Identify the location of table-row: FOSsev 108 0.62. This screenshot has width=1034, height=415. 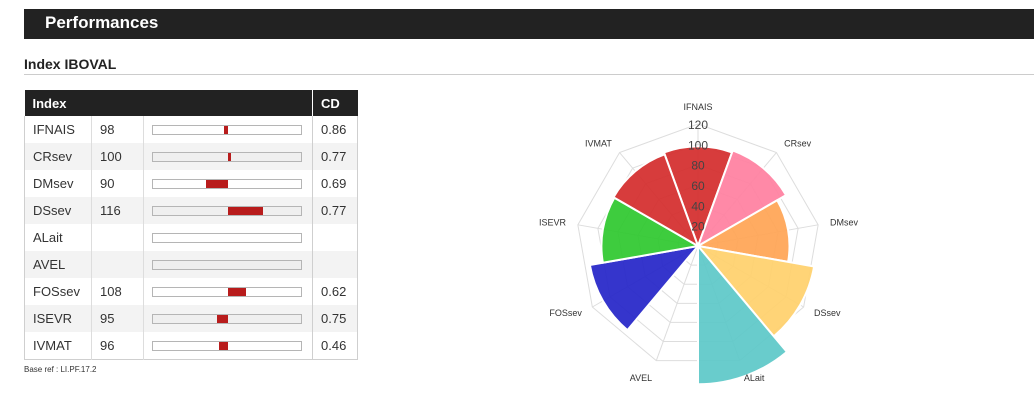
(191, 291).